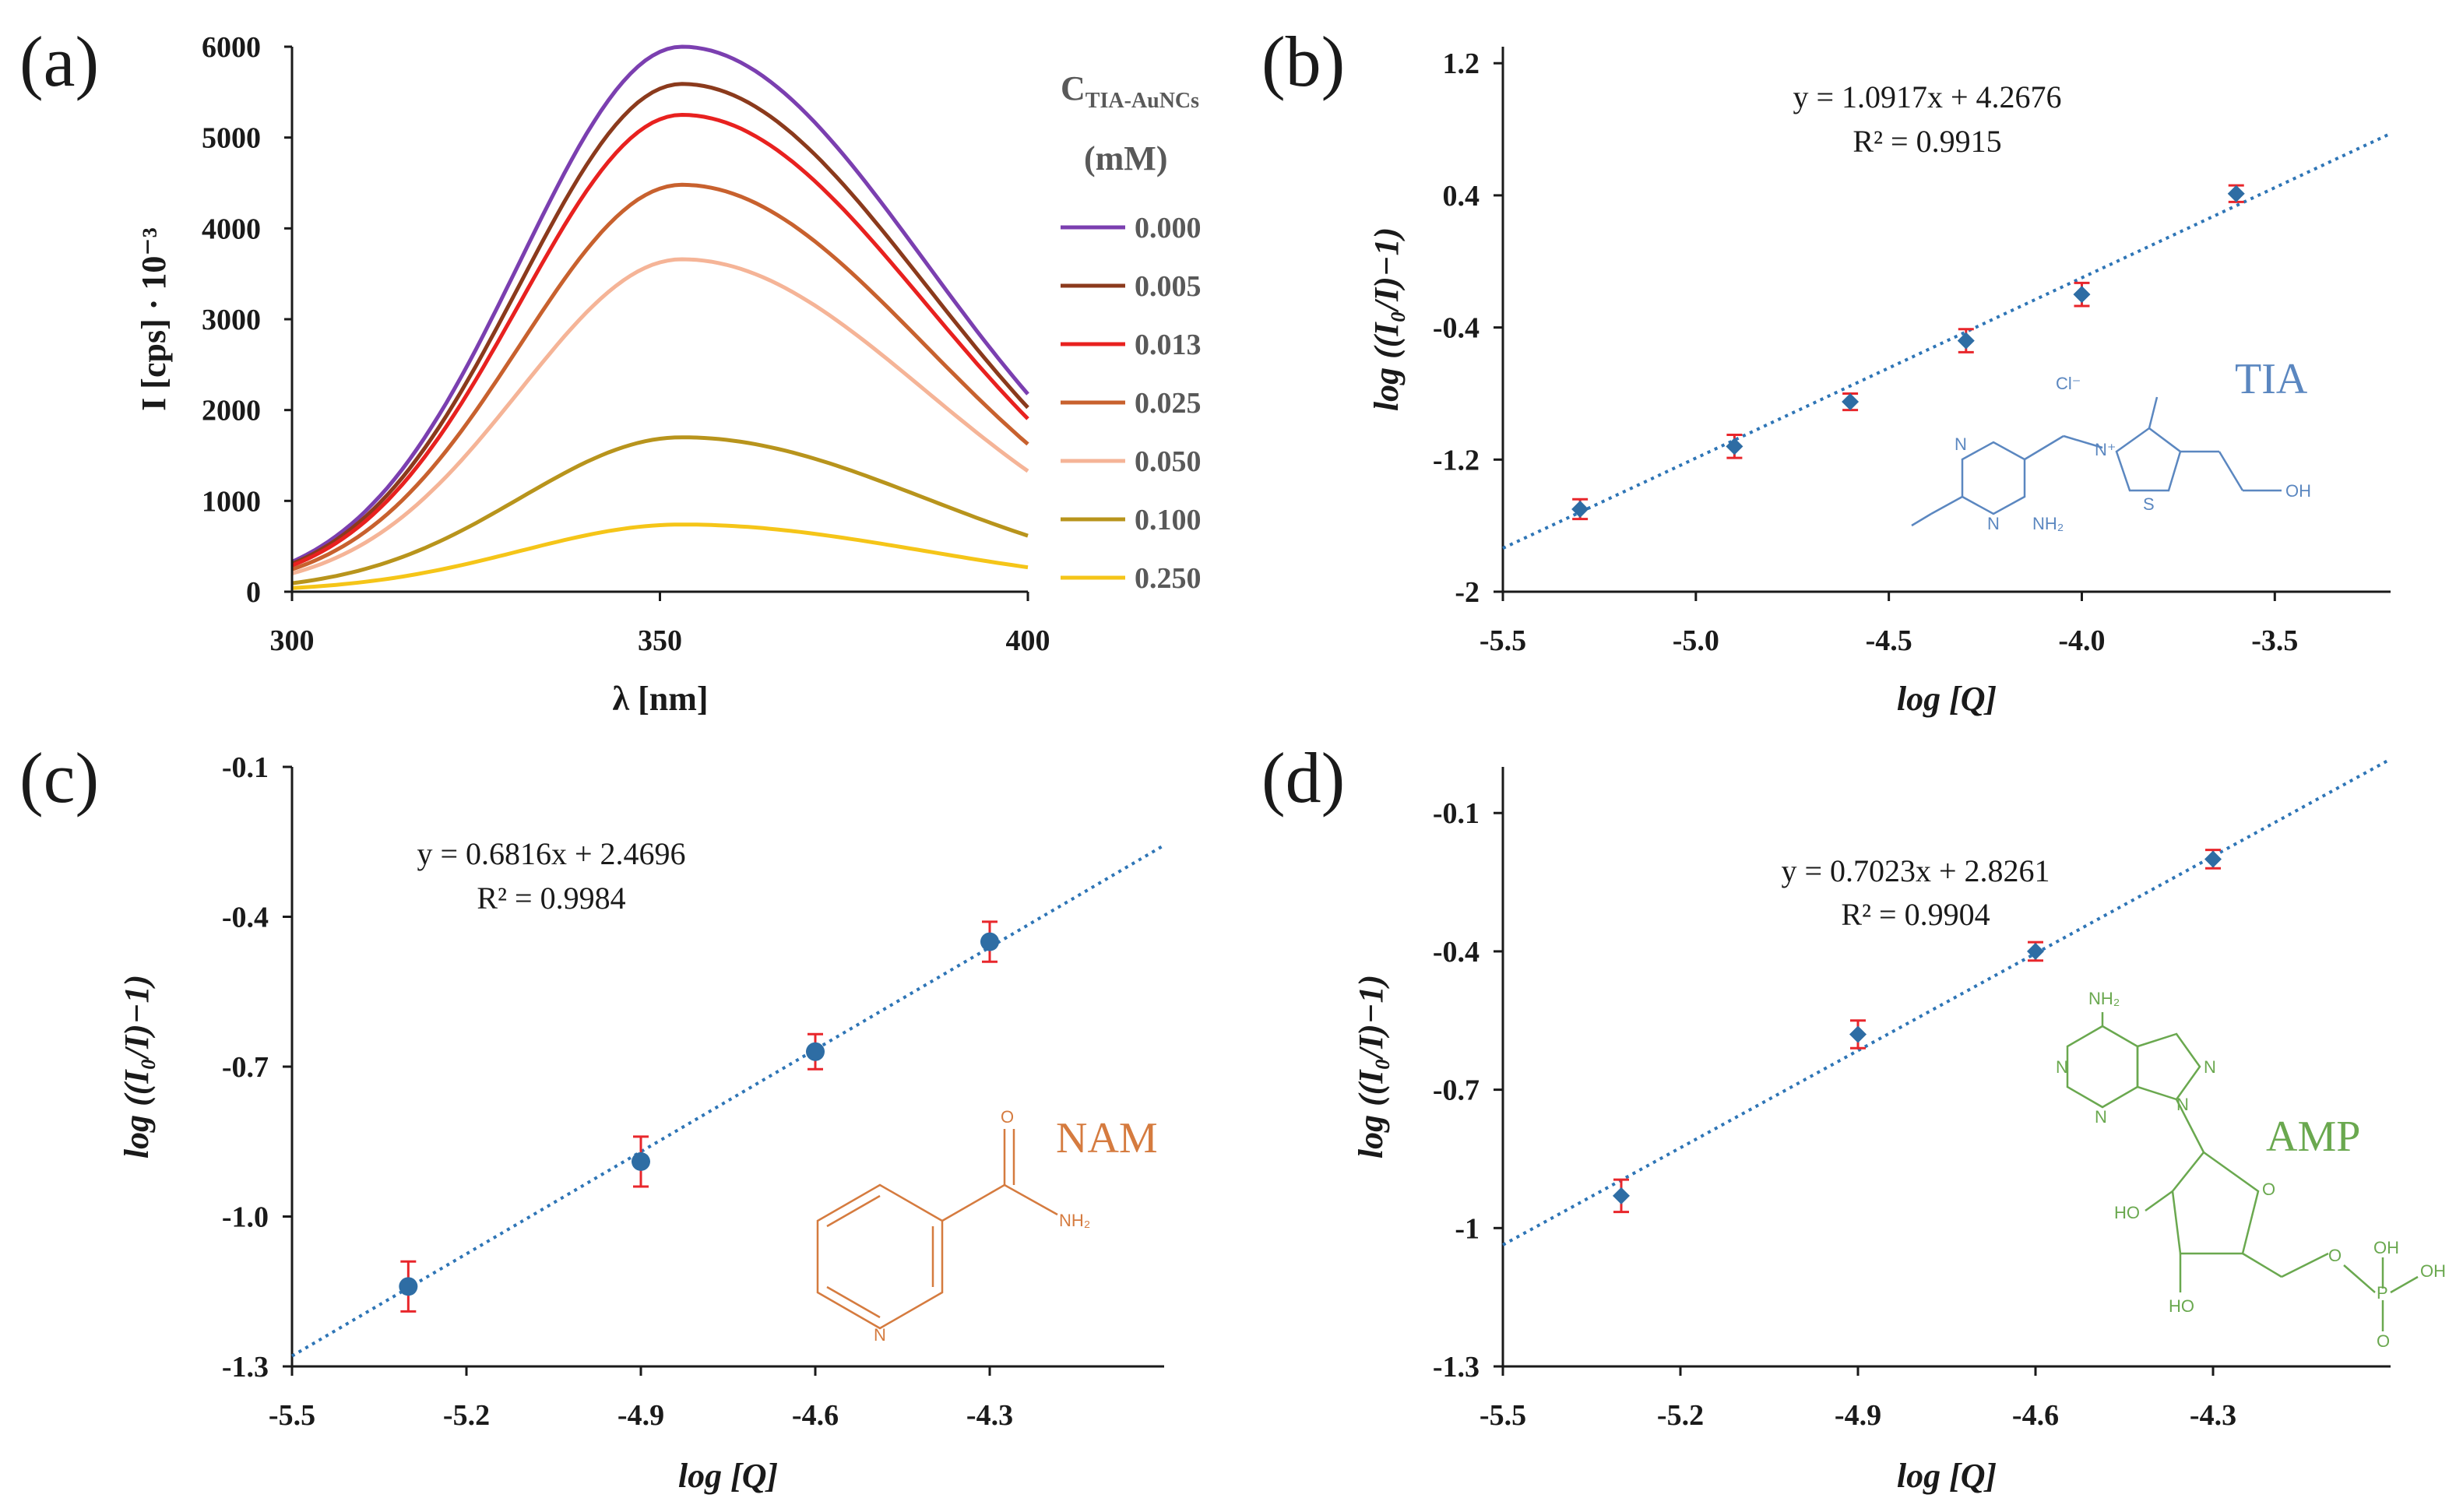 The image size is (2463, 1512). Describe the element at coordinates (728, 1476) in the screenshot. I see `panel-c-x-label: log [Q]` at that location.